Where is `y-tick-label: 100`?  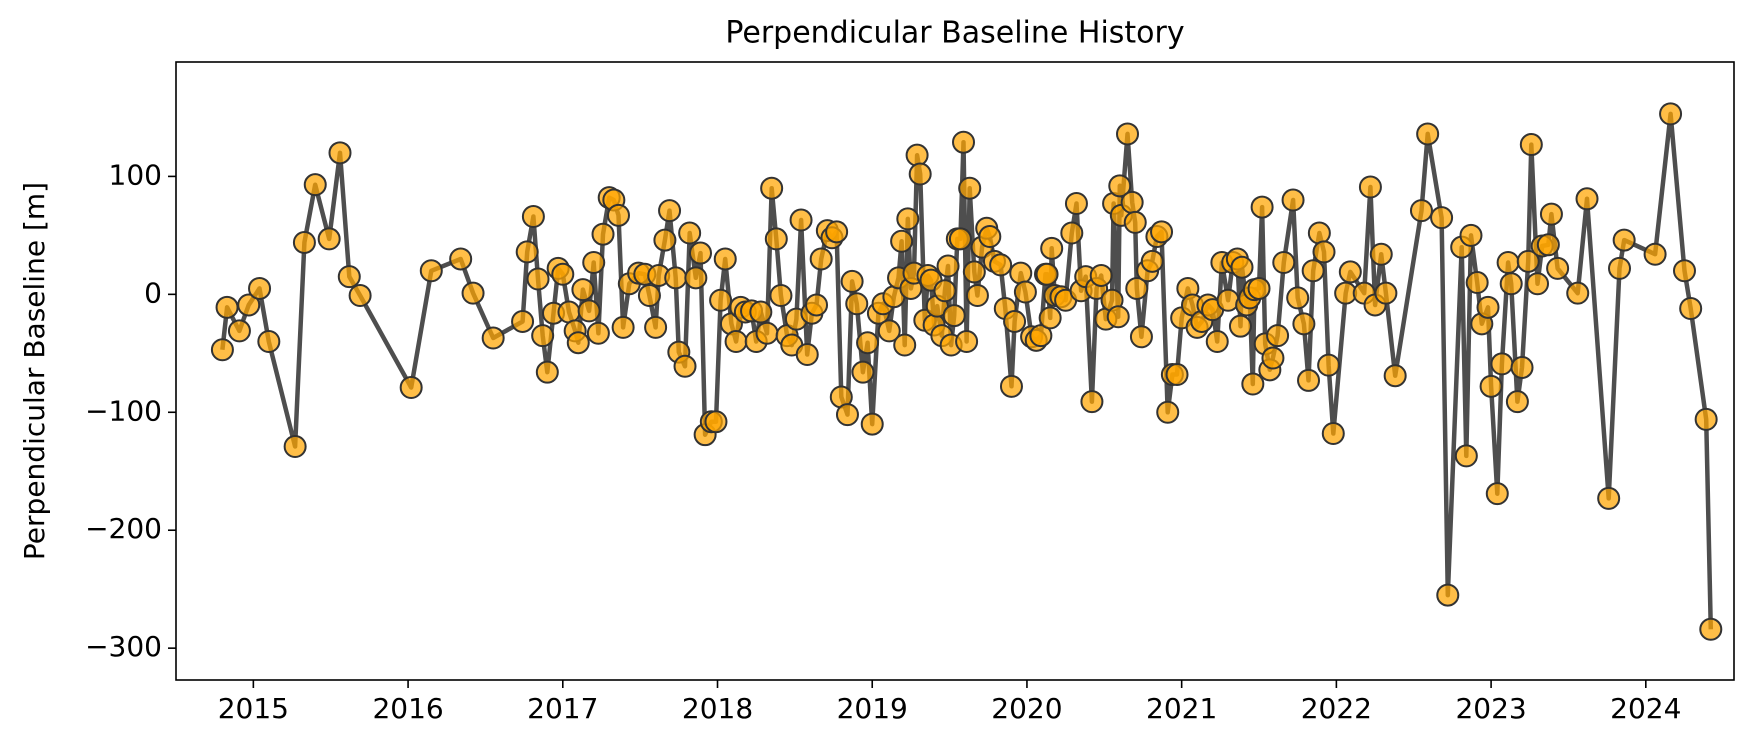
y-tick-label: 100 is located at coordinates (135, 174).